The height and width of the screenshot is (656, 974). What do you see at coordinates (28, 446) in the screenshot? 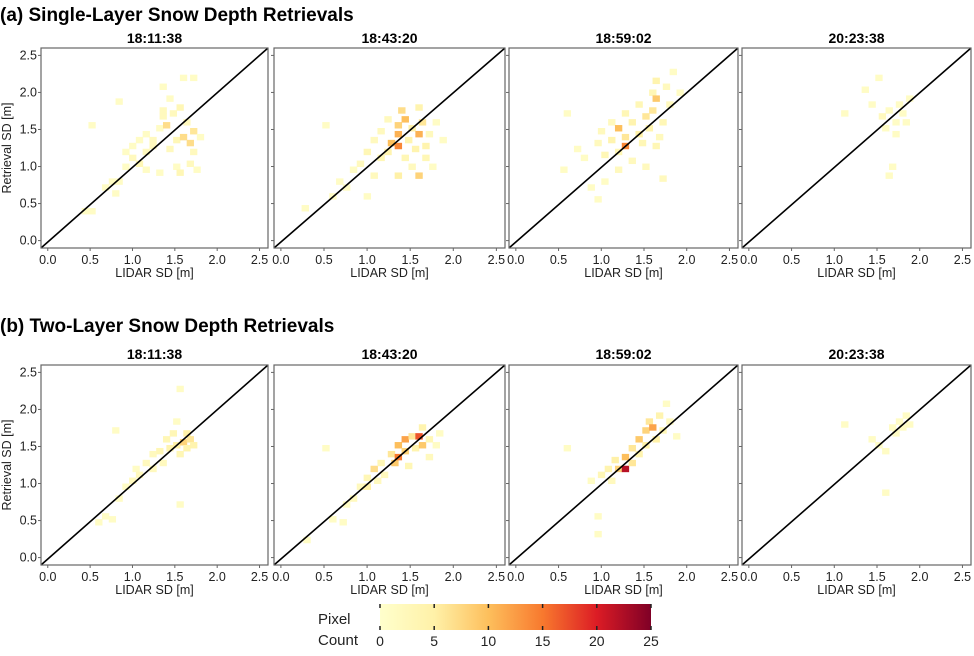
I see `y-tick-label: 1.5` at bounding box center [28, 446].